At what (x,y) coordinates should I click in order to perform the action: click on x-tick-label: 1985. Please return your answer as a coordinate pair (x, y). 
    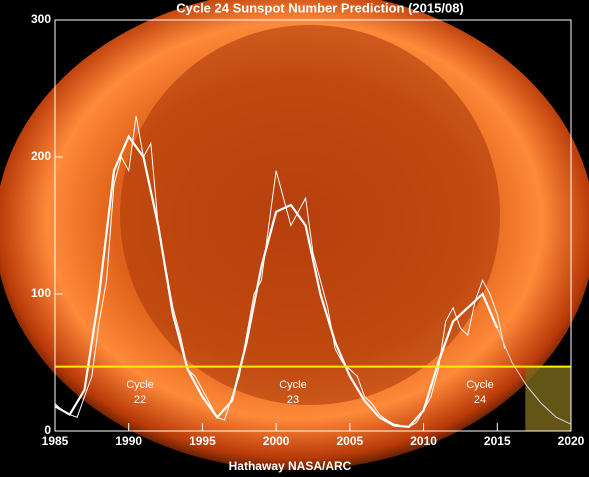
    Looking at the image, I should click on (55, 441).